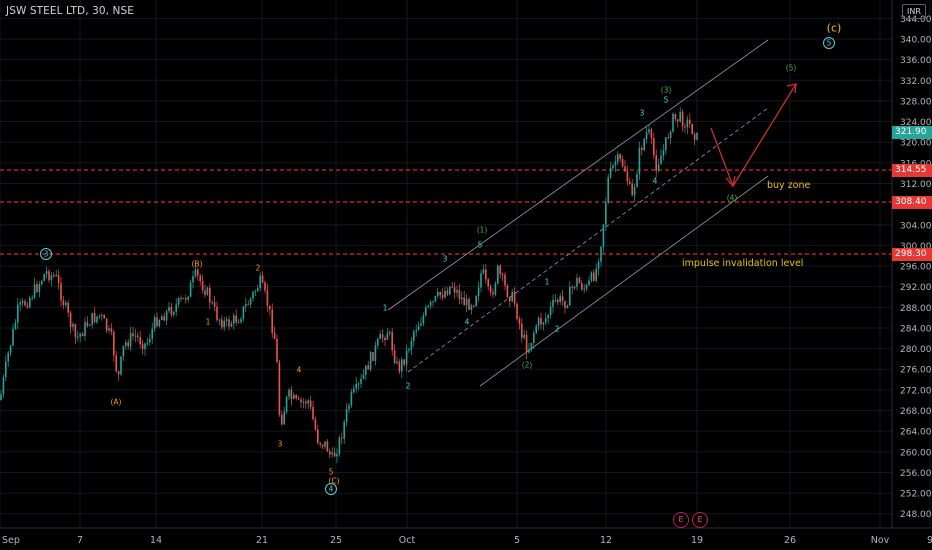 Image resolution: width=932 pixels, height=550 pixels. I want to click on projection-arrows, so click(753, 135).